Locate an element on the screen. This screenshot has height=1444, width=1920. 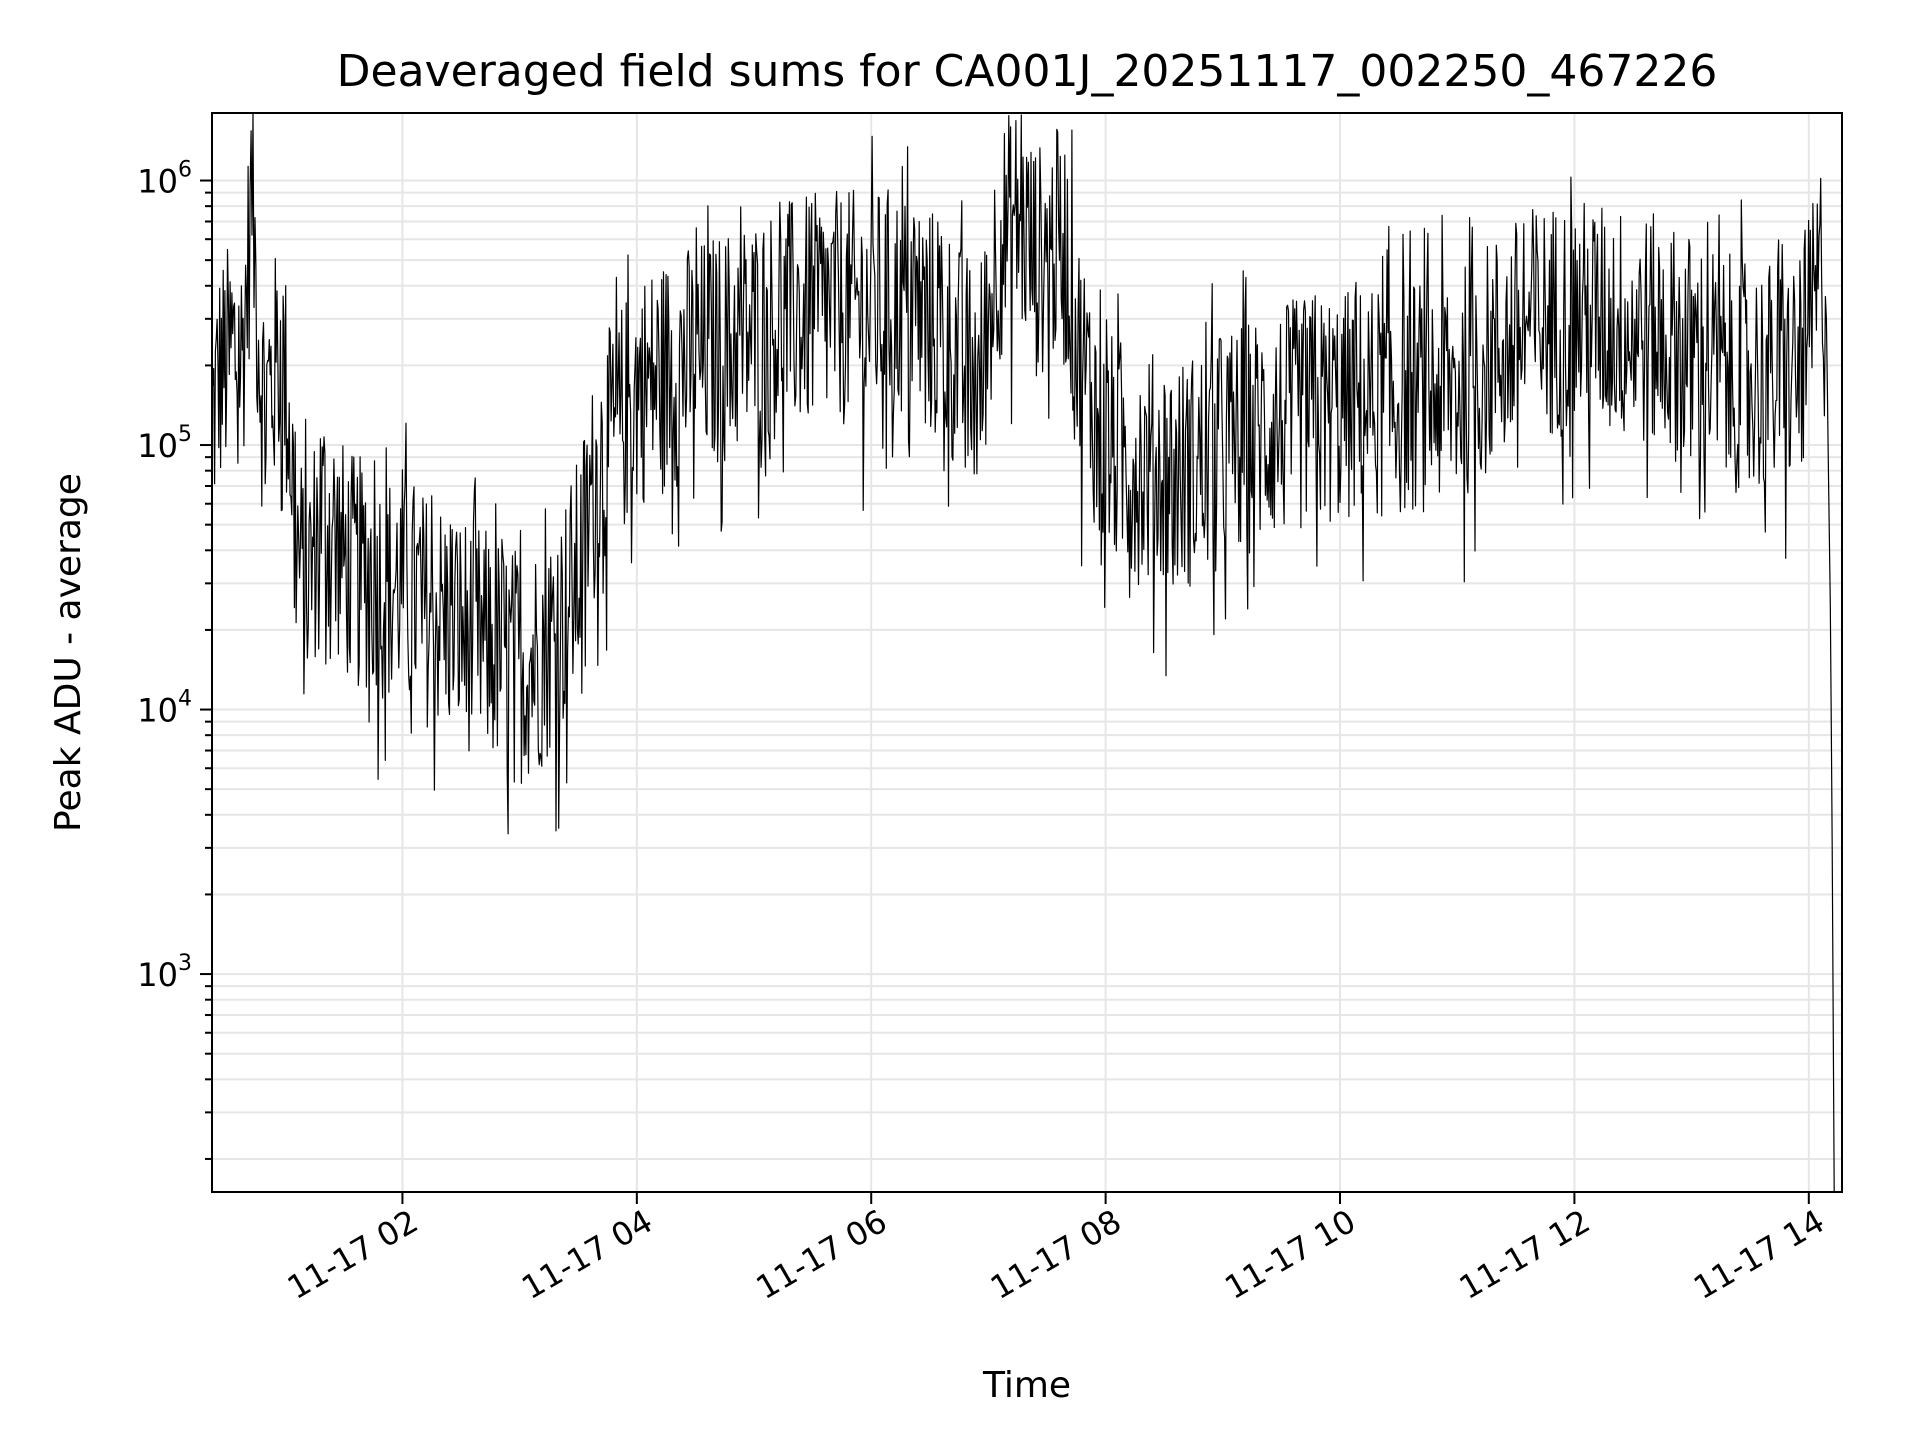
y-tick-label: 10⁴ is located at coordinates (164, 708).